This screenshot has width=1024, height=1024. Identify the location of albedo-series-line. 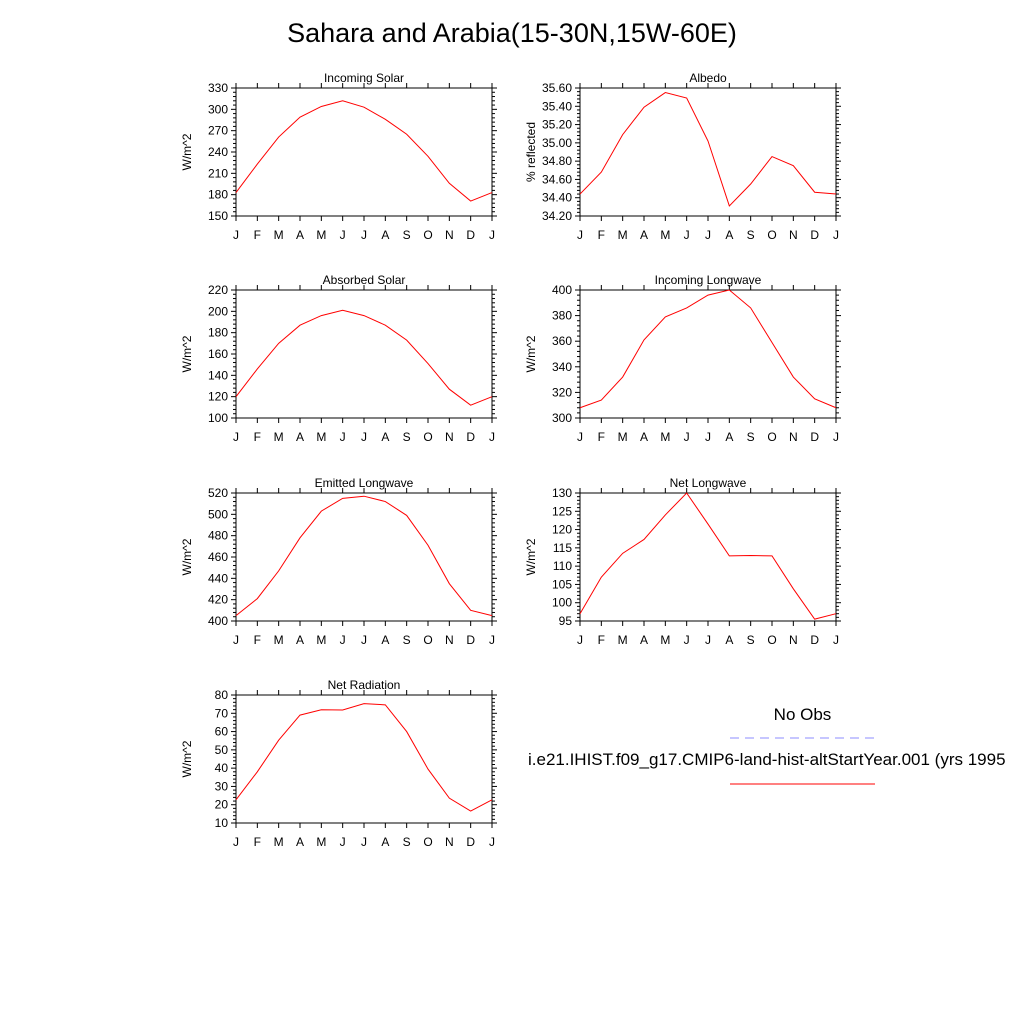
(708, 149).